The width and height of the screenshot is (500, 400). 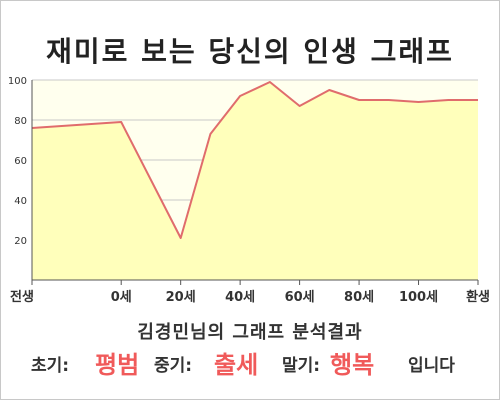 I want to click on x-tick-label: 40세, so click(x=240, y=297).